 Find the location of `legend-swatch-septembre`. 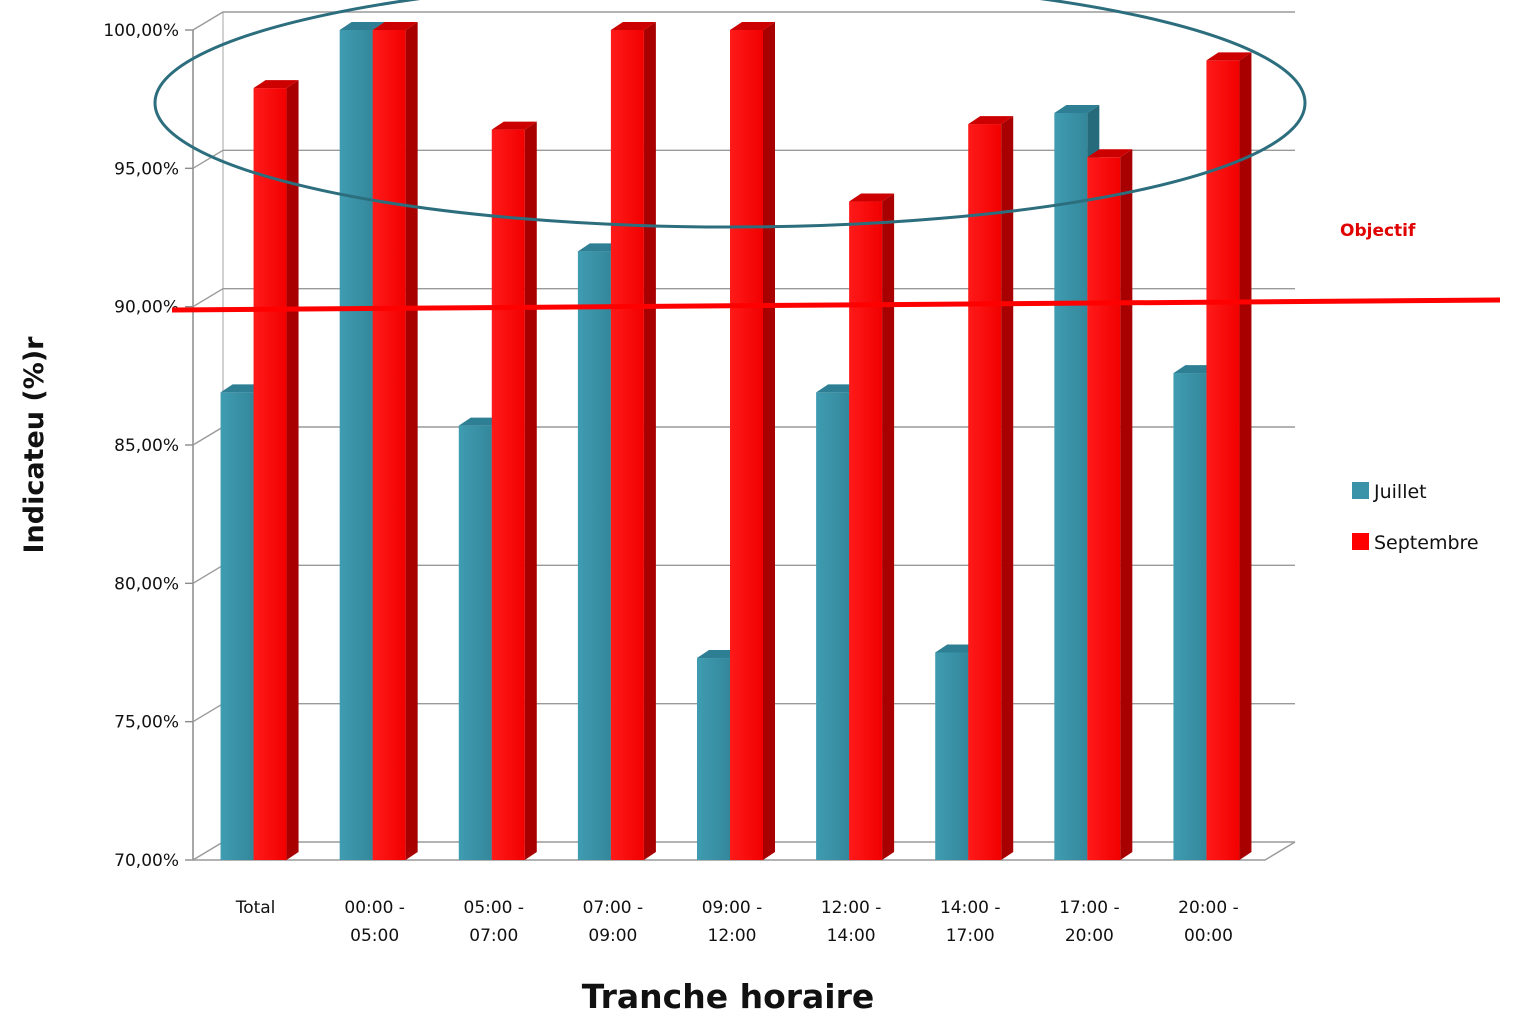

legend-swatch-septembre is located at coordinates (1360, 541).